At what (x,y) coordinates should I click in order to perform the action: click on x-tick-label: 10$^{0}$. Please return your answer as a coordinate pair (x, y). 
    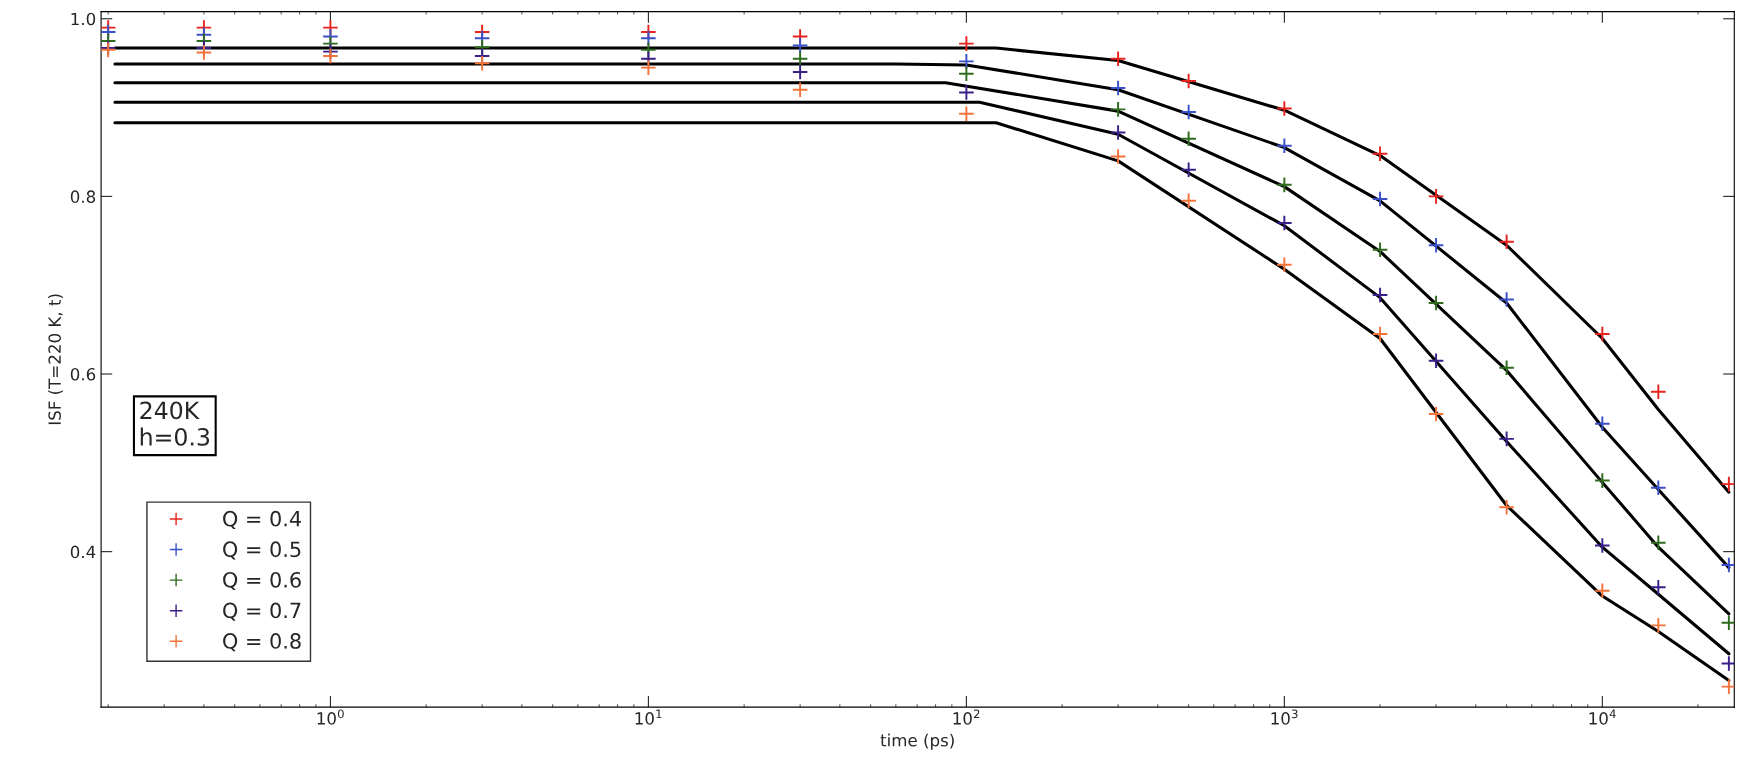
    Looking at the image, I should click on (330, 717).